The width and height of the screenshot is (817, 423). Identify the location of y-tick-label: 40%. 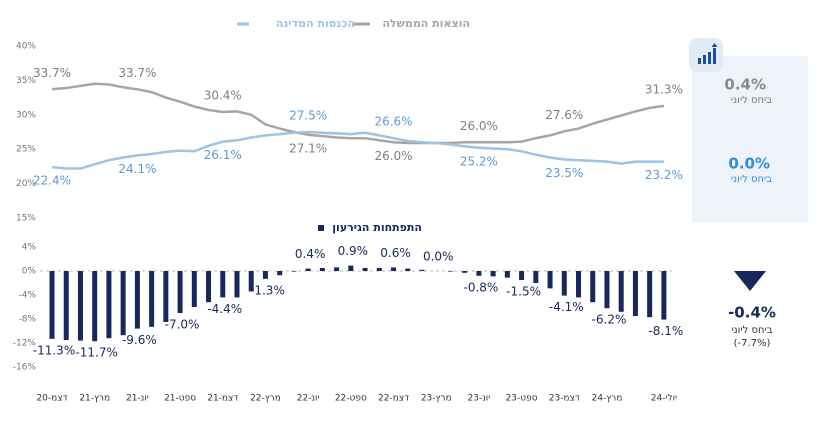
(26, 47).